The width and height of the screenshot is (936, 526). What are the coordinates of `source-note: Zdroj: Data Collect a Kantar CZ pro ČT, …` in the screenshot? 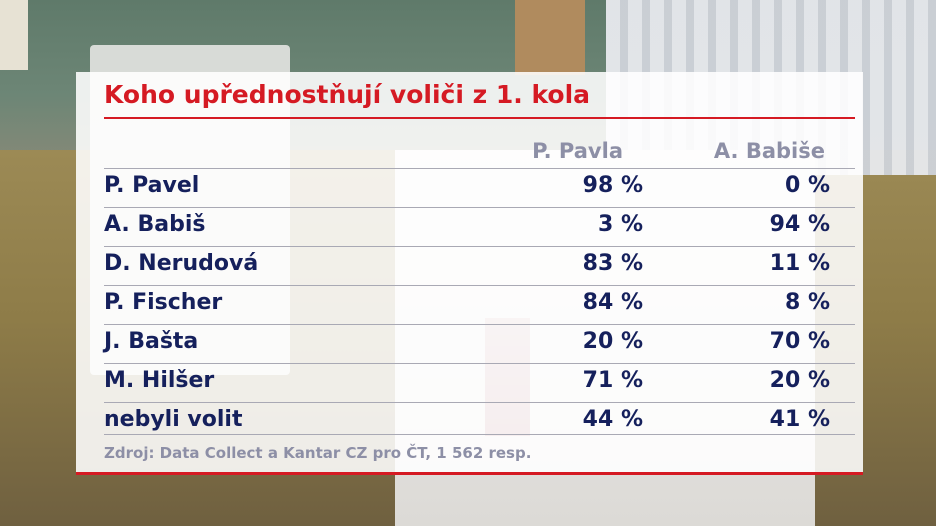 It's located at (318, 453).